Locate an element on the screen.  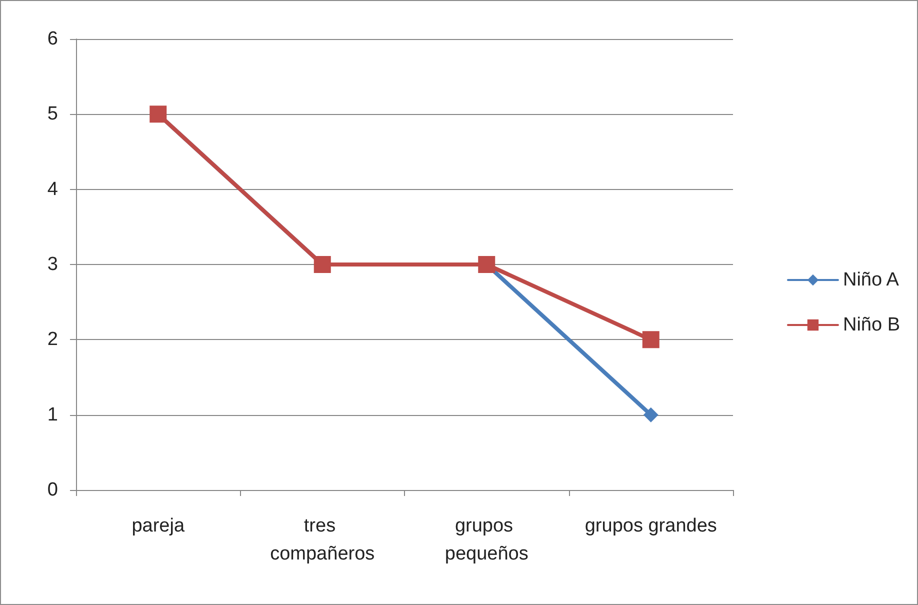
y-tick-label: 1 is located at coordinates (52, 415).